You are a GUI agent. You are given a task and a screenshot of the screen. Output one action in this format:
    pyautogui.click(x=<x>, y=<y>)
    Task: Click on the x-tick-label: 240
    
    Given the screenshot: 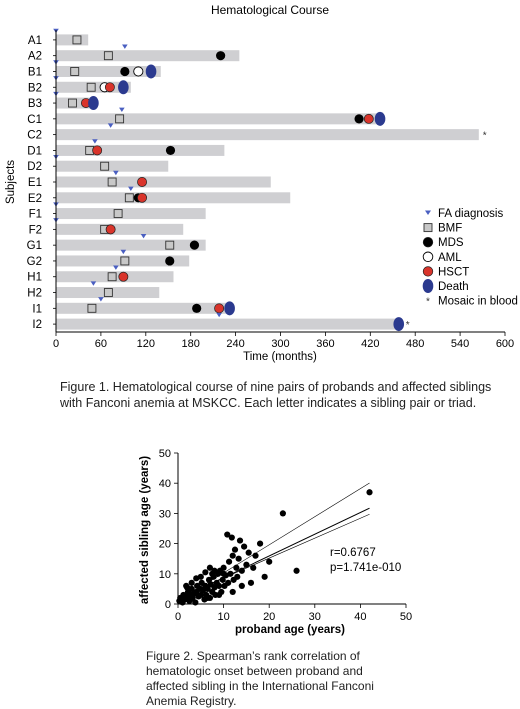 What is the action you would take?
    pyautogui.click(x=235, y=344)
    